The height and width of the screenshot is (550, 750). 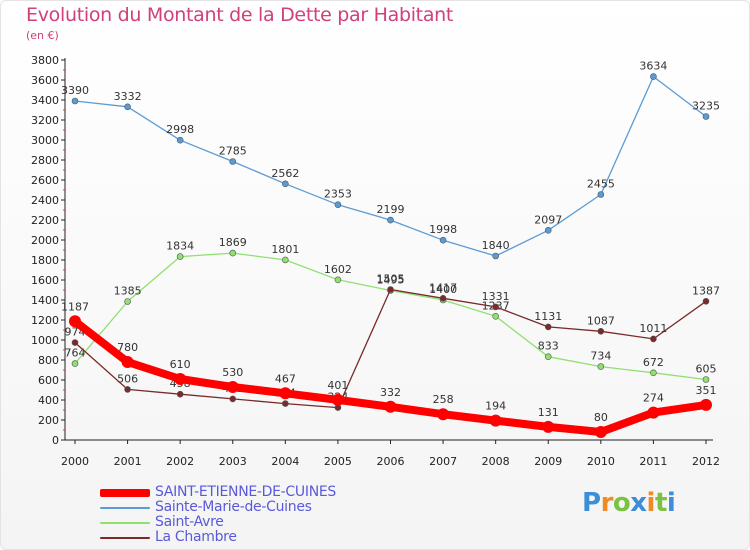 What do you see at coordinates (75, 353) in the screenshot?
I see `data-label: 764` at bounding box center [75, 353].